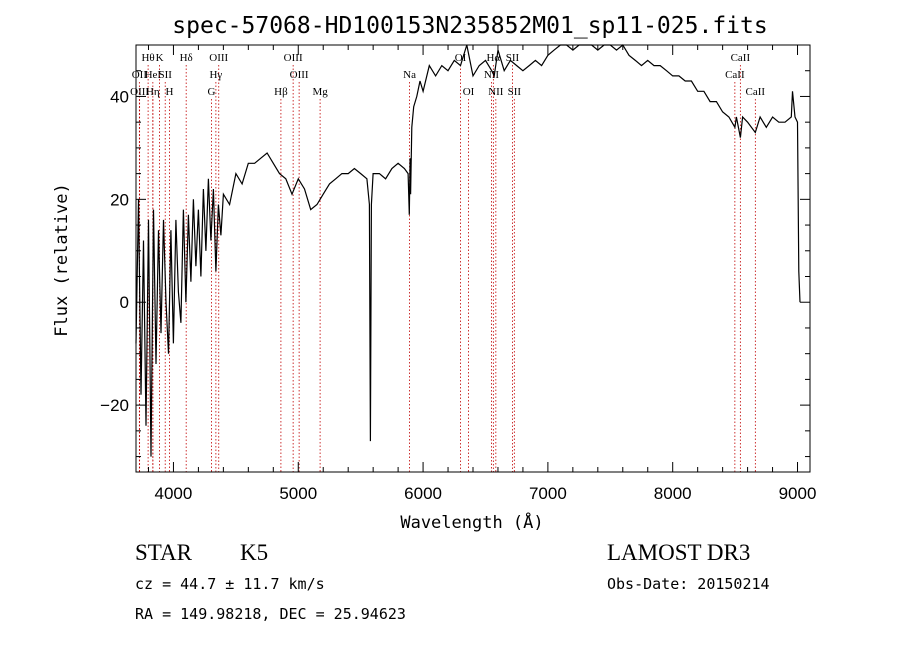  What do you see at coordinates (254, 552) in the screenshot?
I see `subclass-text: K5` at bounding box center [254, 552].